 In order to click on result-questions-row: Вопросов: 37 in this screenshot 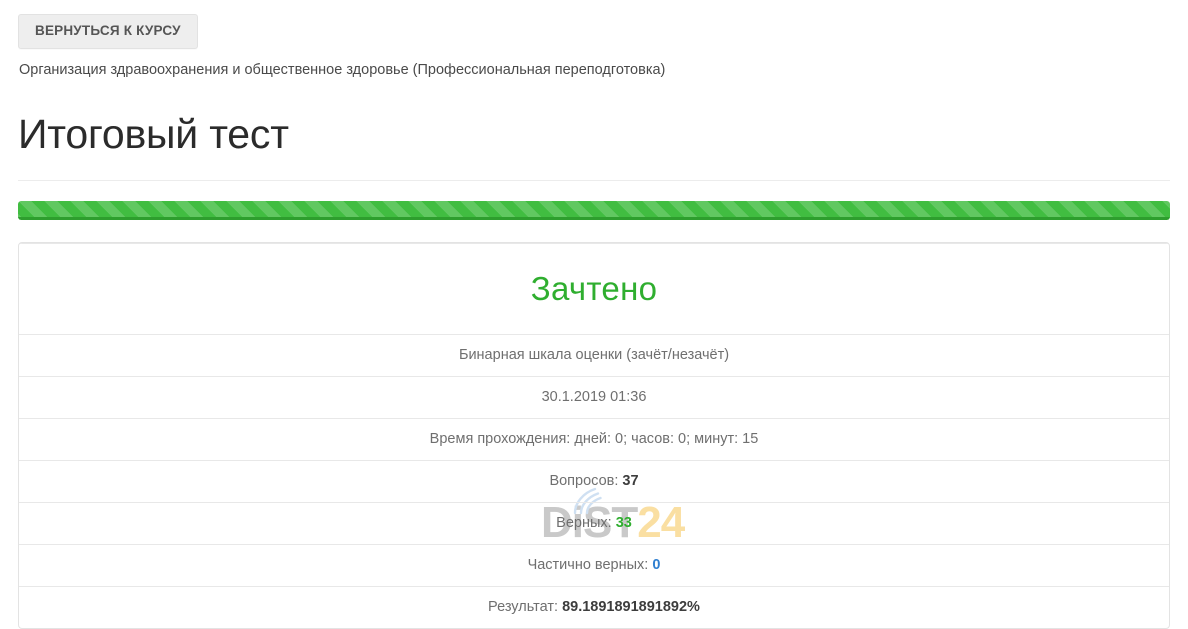, I will do `click(594, 481)`.